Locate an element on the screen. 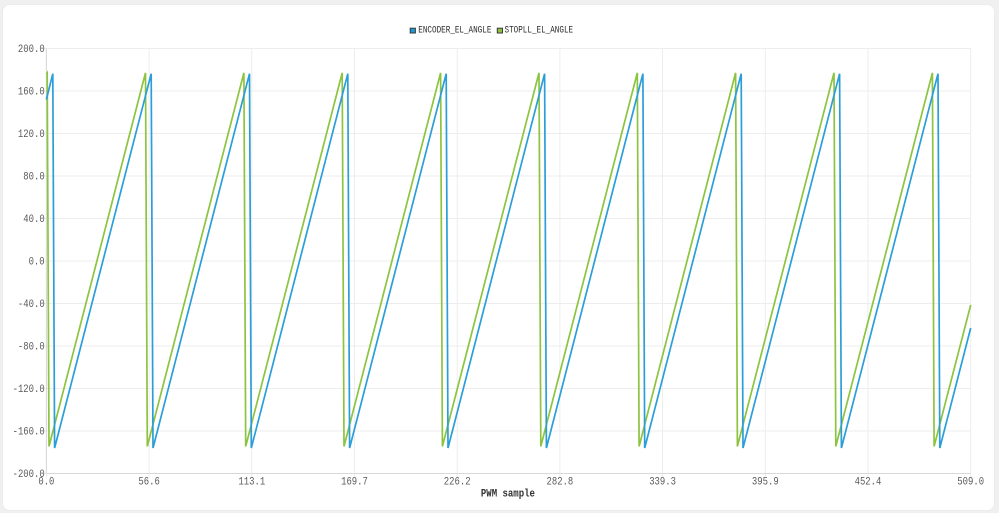 This screenshot has width=999, height=513. svg-text: 282.8 is located at coordinates (560, 482).